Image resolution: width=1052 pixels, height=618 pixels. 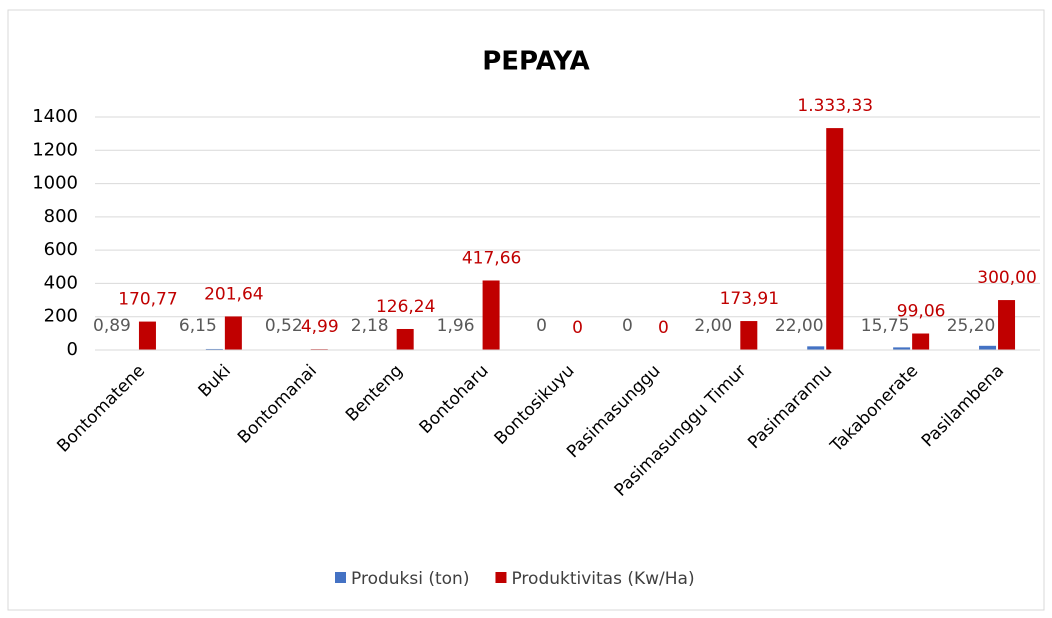 I want to click on chart-title: PEPAYA, so click(x=536, y=62).